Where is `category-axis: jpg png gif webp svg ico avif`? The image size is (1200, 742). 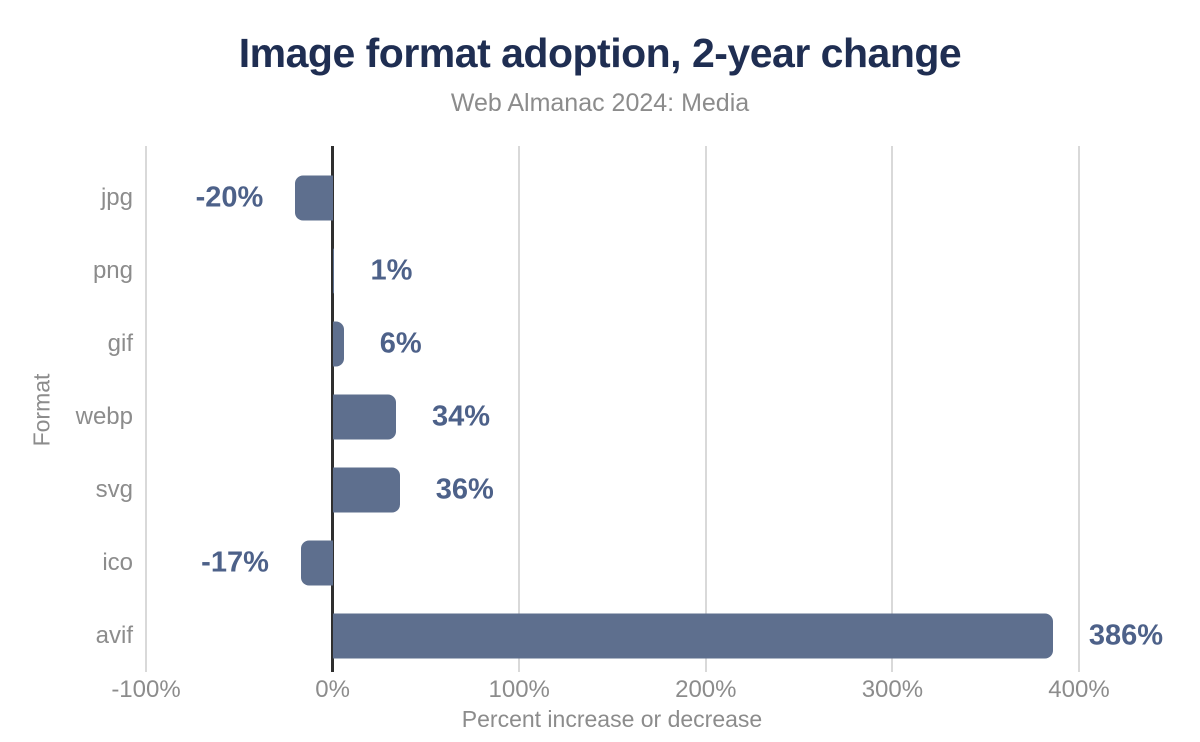
category-axis: jpg png gif webp svg ico avif is located at coordinates (66, 416).